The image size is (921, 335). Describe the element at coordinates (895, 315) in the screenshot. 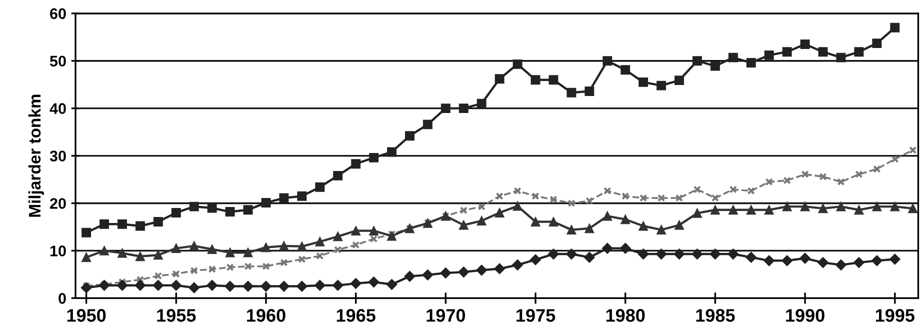

I see `x-tick-label: 1995` at that location.